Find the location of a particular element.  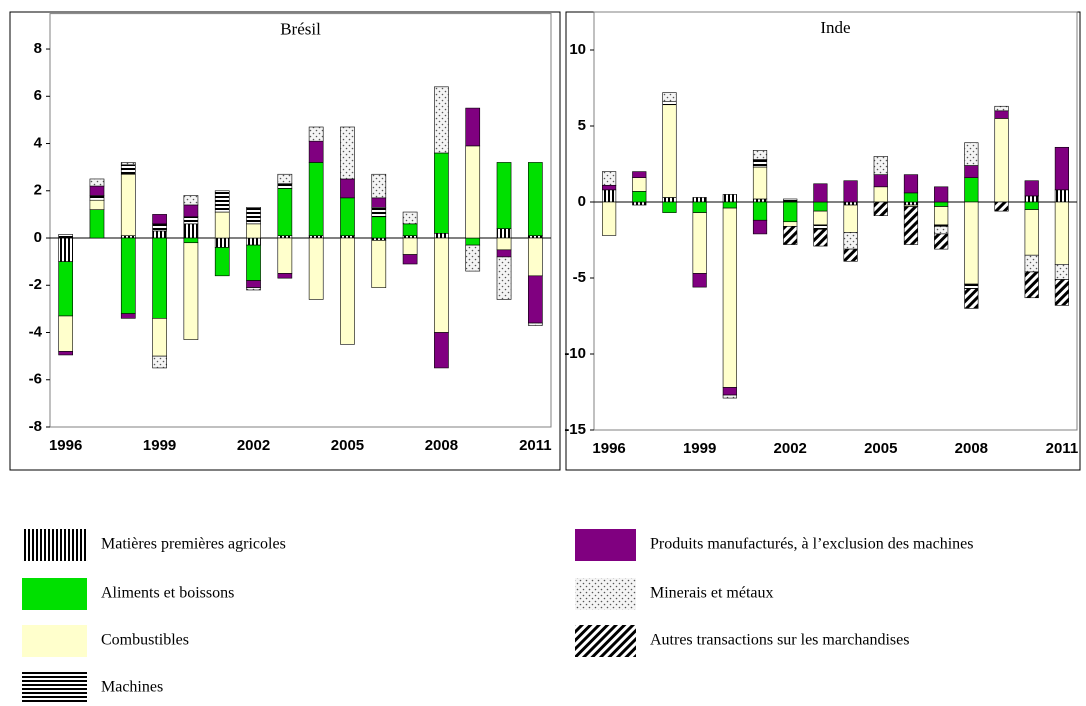

y-tick-label: 5 is located at coordinates (582, 125).